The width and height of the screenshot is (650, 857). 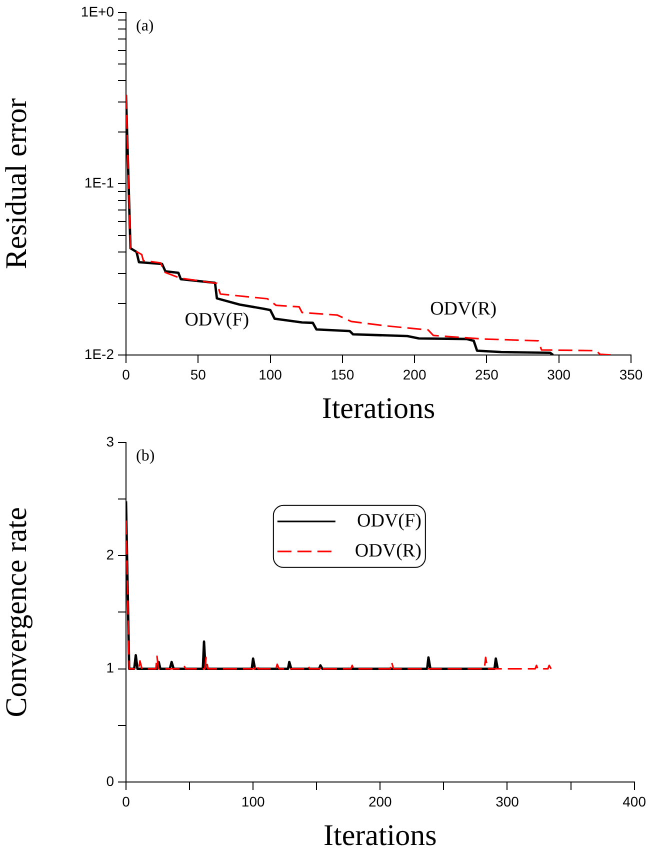 I want to click on series-label: ODV(F), so click(x=217, y=319).